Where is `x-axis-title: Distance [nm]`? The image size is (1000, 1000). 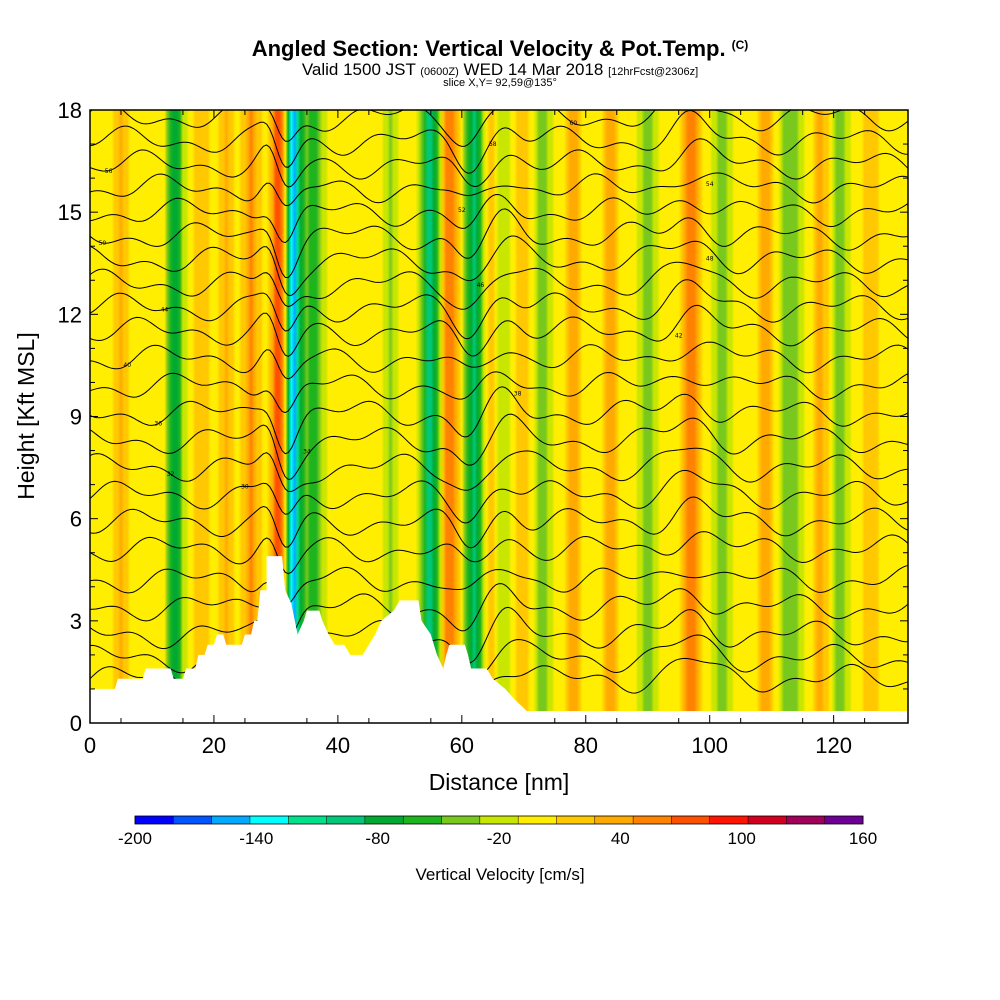
x-axis-title: Distance [nm] is located at coordinates (499, 782).